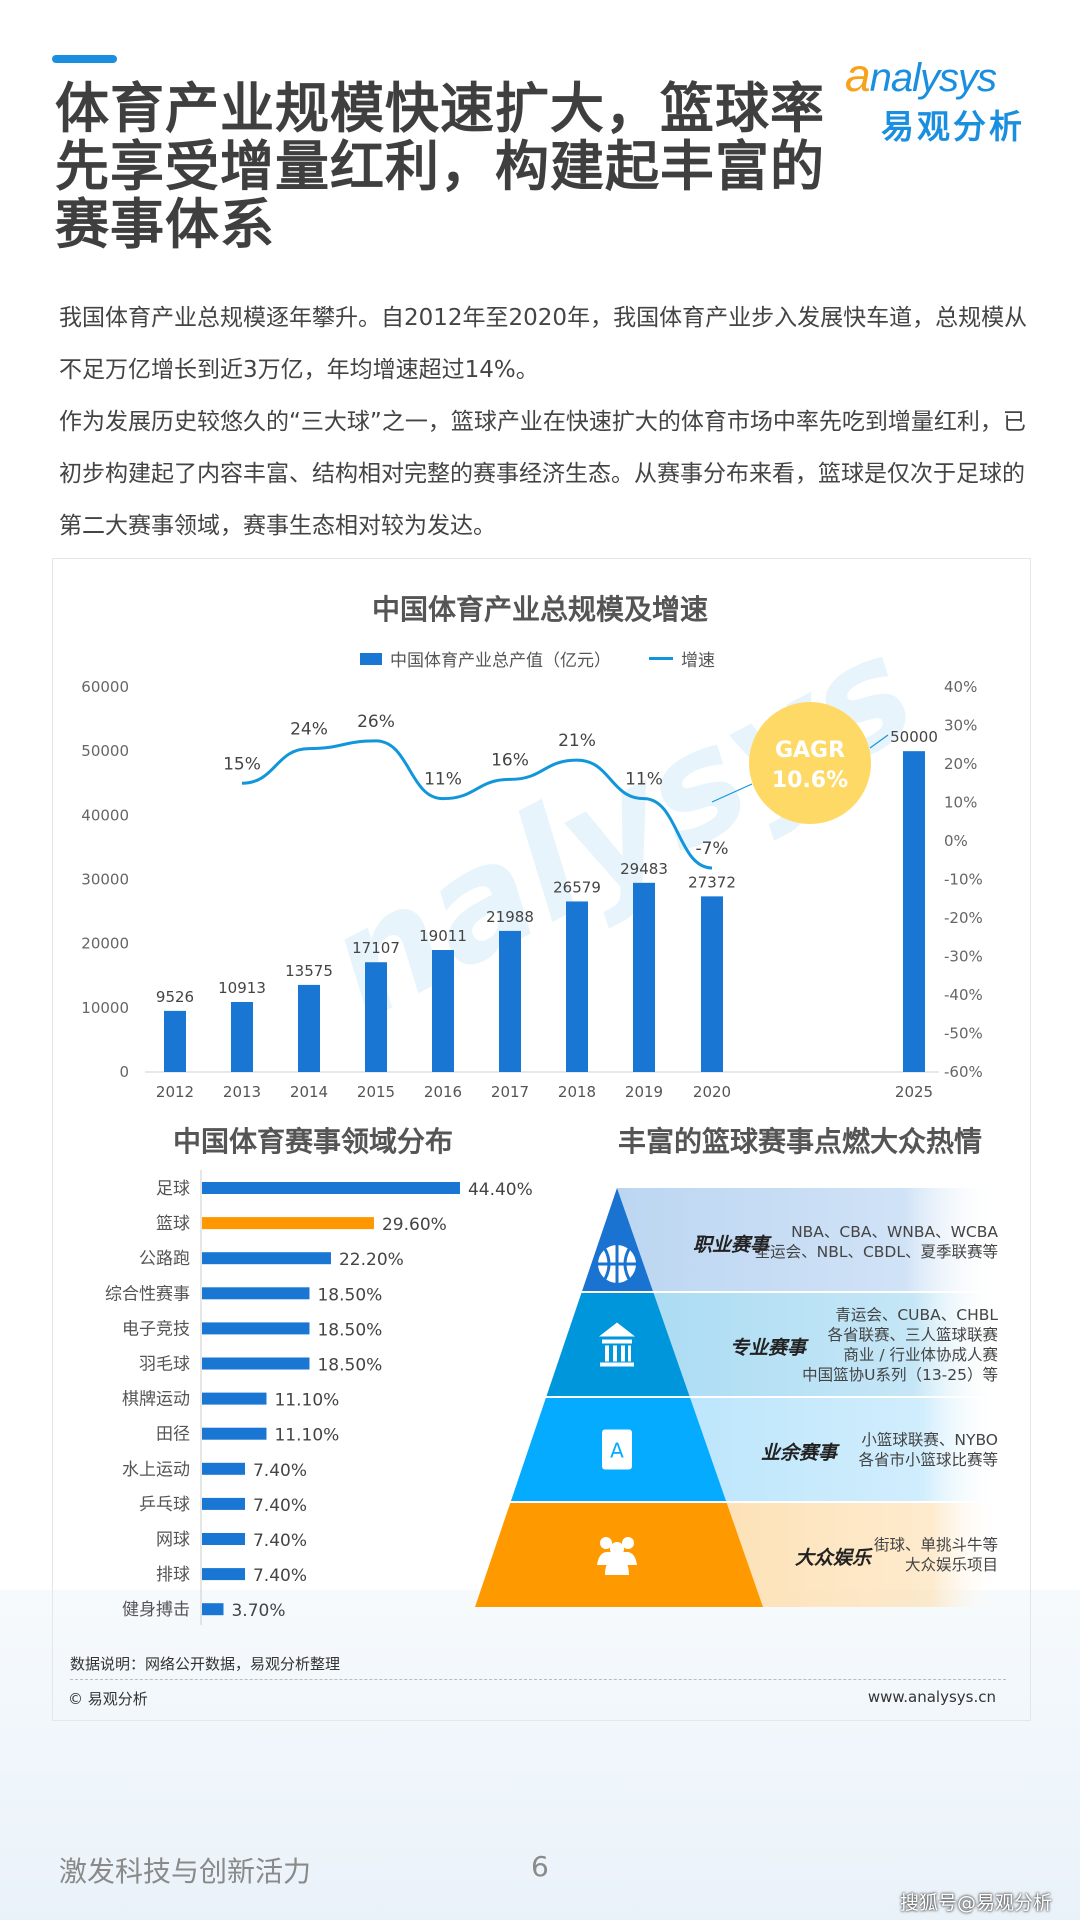  I want to click on pyramid-tier, so click(618, 1344).